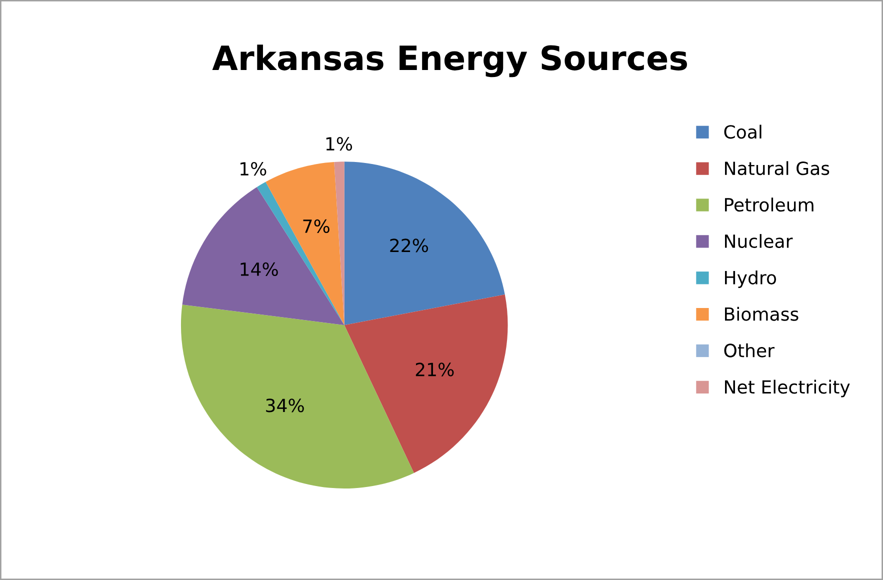 The height and width of the screenshot is (580, 883). I want to click on data-label: 21%, so click(435, 369).